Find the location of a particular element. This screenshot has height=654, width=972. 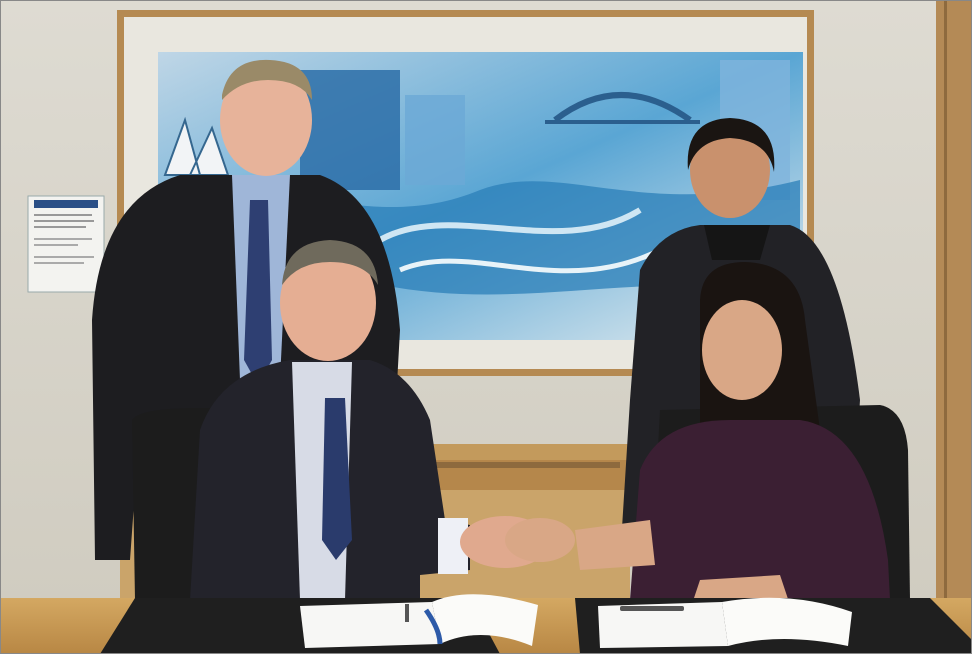

agreement-document-right is located at coordinates (725, 622).